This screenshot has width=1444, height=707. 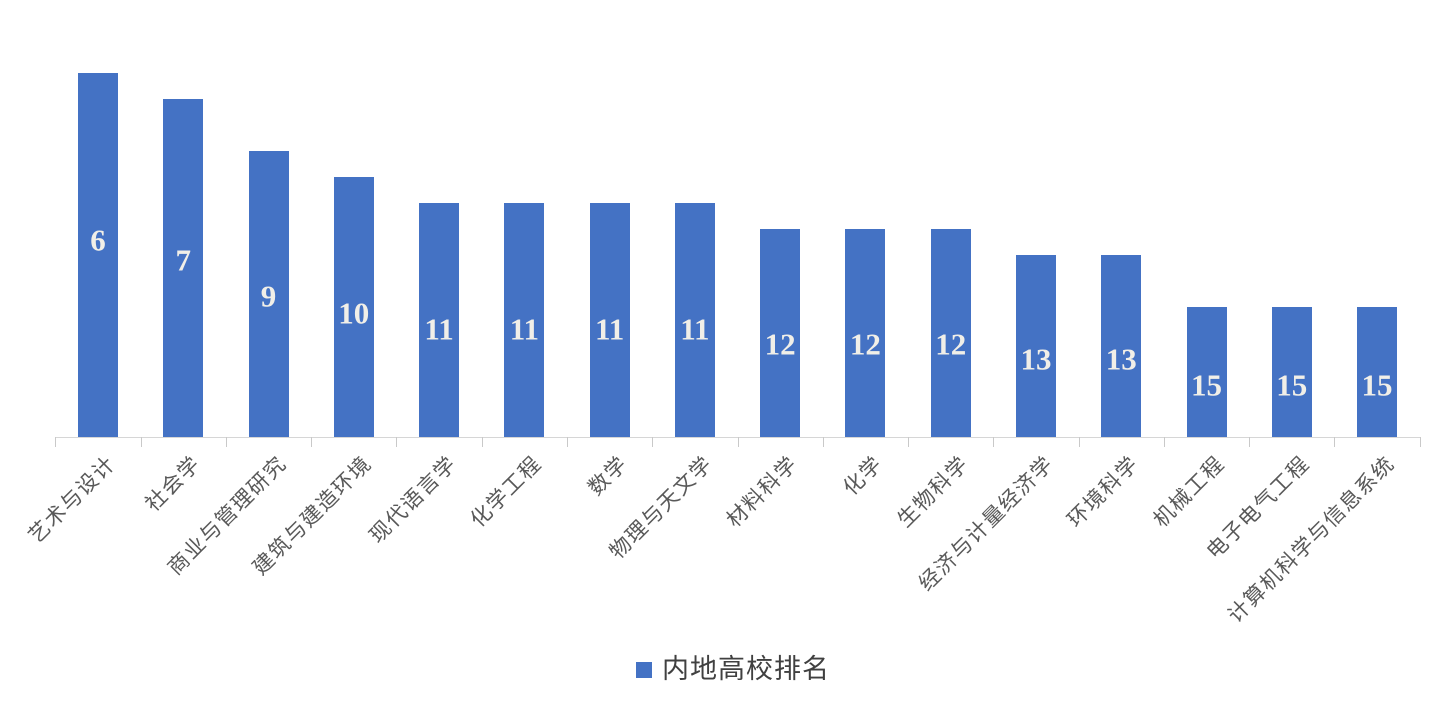 What do you see at coordinates (1311, 540) in the screenshot?
I see `category-label: 计算机科学与信息系统` at bounding box center [1311, 540].